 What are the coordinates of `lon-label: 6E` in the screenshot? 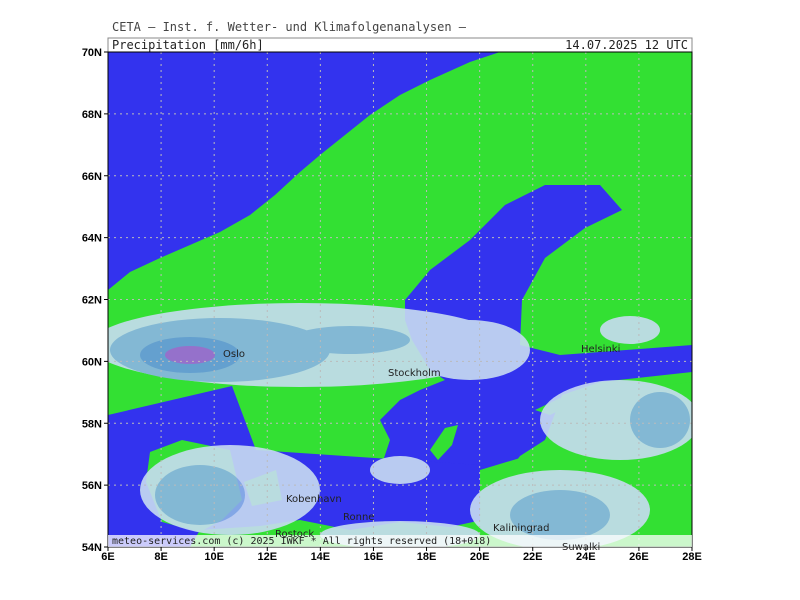 It's located at (107, 557).